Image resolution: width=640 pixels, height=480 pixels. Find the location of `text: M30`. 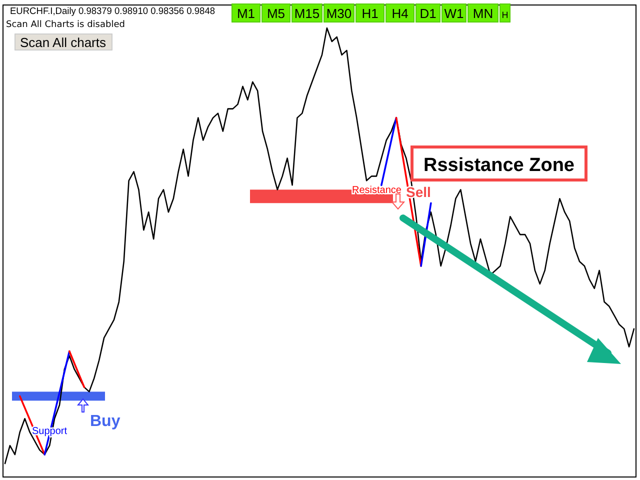

text: M30 is located at coordinates (339, 13).